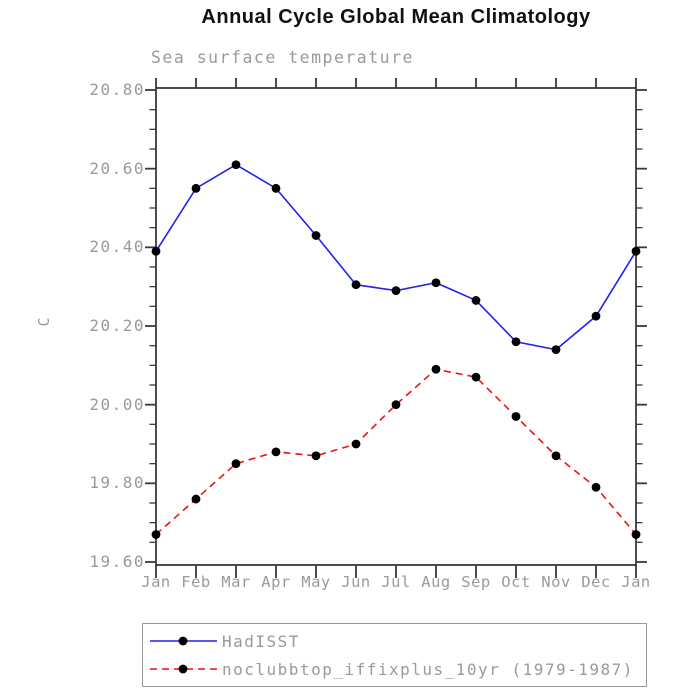  I want to click on legend-label-noclubbtop: noclubbtop_iffixplus_10yr (1979-1987), so click(428, 669).